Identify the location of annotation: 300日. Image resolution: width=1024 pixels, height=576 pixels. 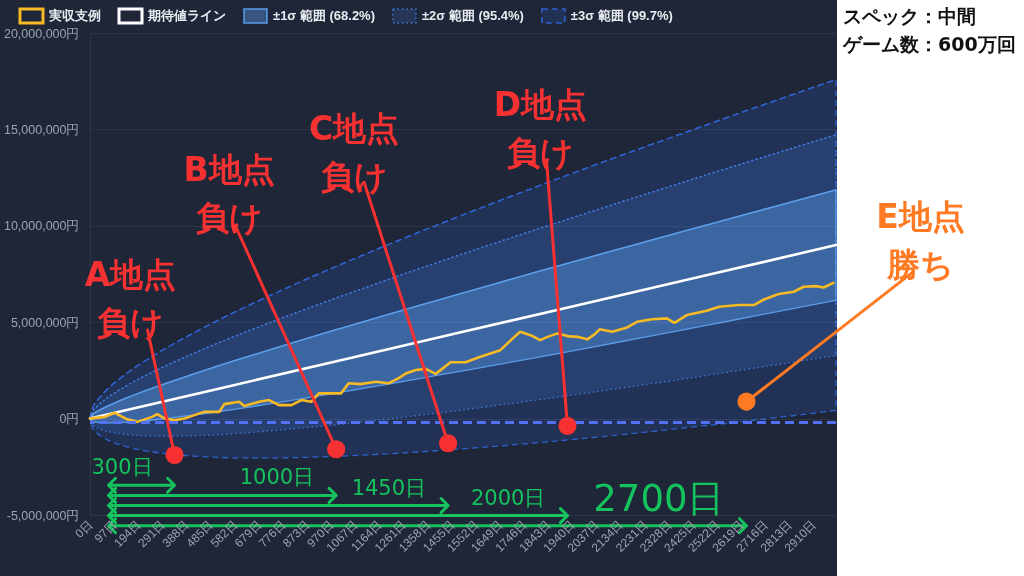
(122, 467).